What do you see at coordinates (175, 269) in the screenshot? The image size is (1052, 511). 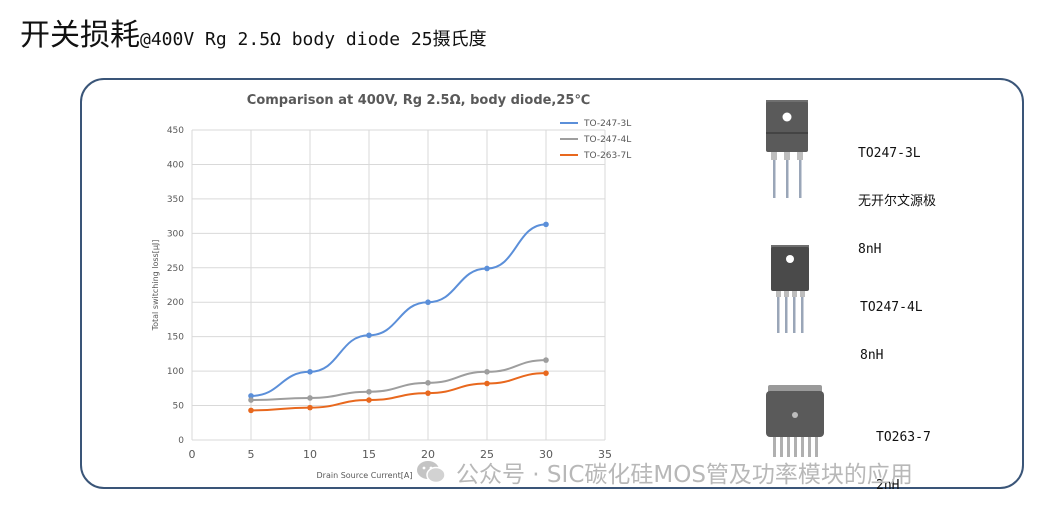 I see `y-tick-label: 250` at bounding box center [175, 269].